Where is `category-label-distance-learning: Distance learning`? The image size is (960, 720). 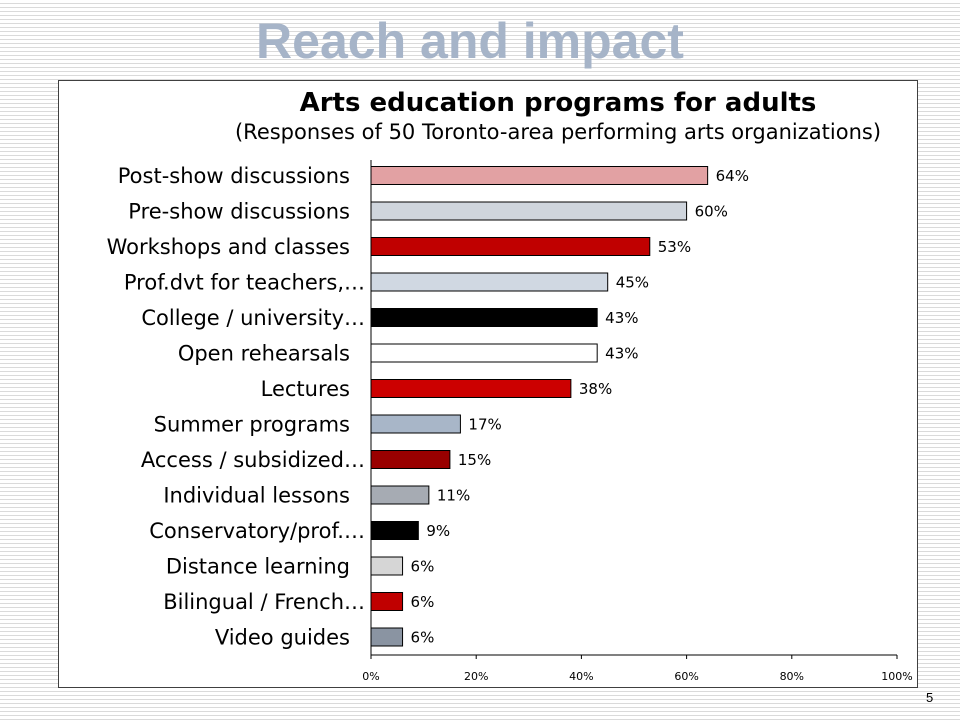
category-label-distance-learning: Distance learning is located at coordinates (258, 567).